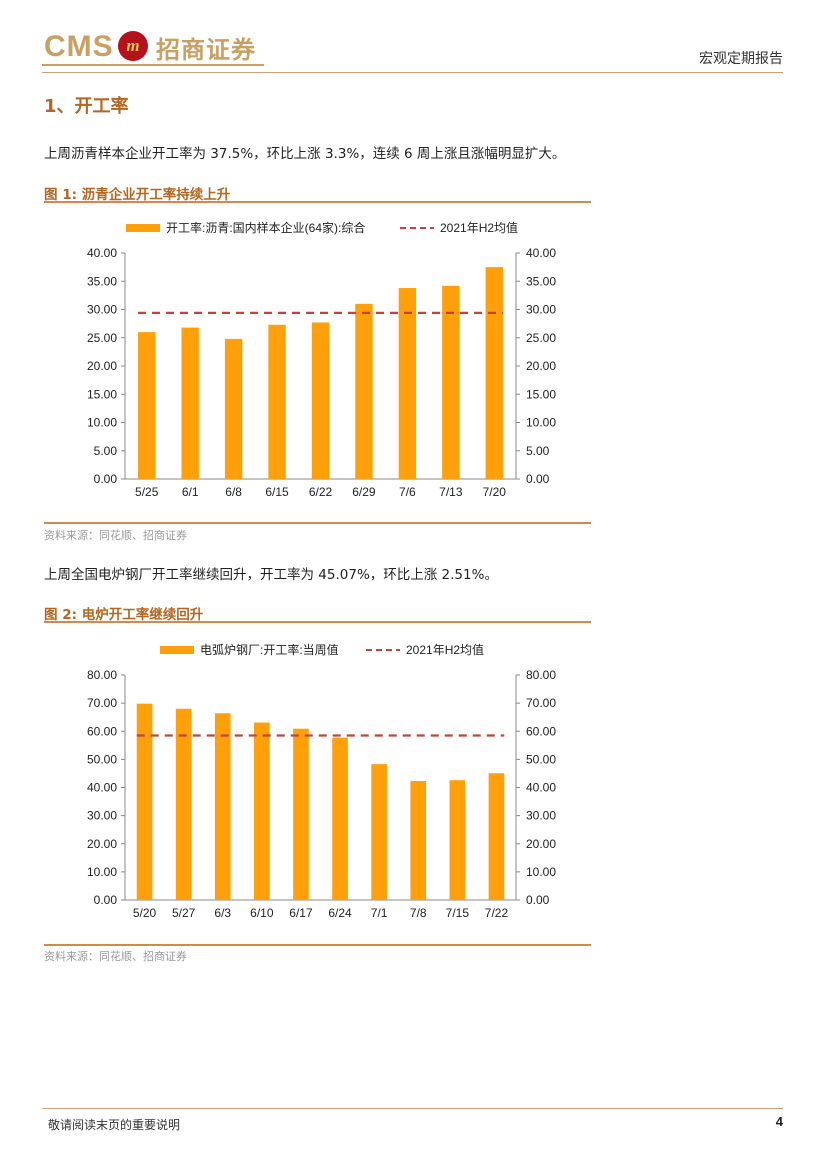  Describe the element at coordinates (102, 816) in the screenshot. I see `chart2-ytick-label-left: 30.00` at that location.